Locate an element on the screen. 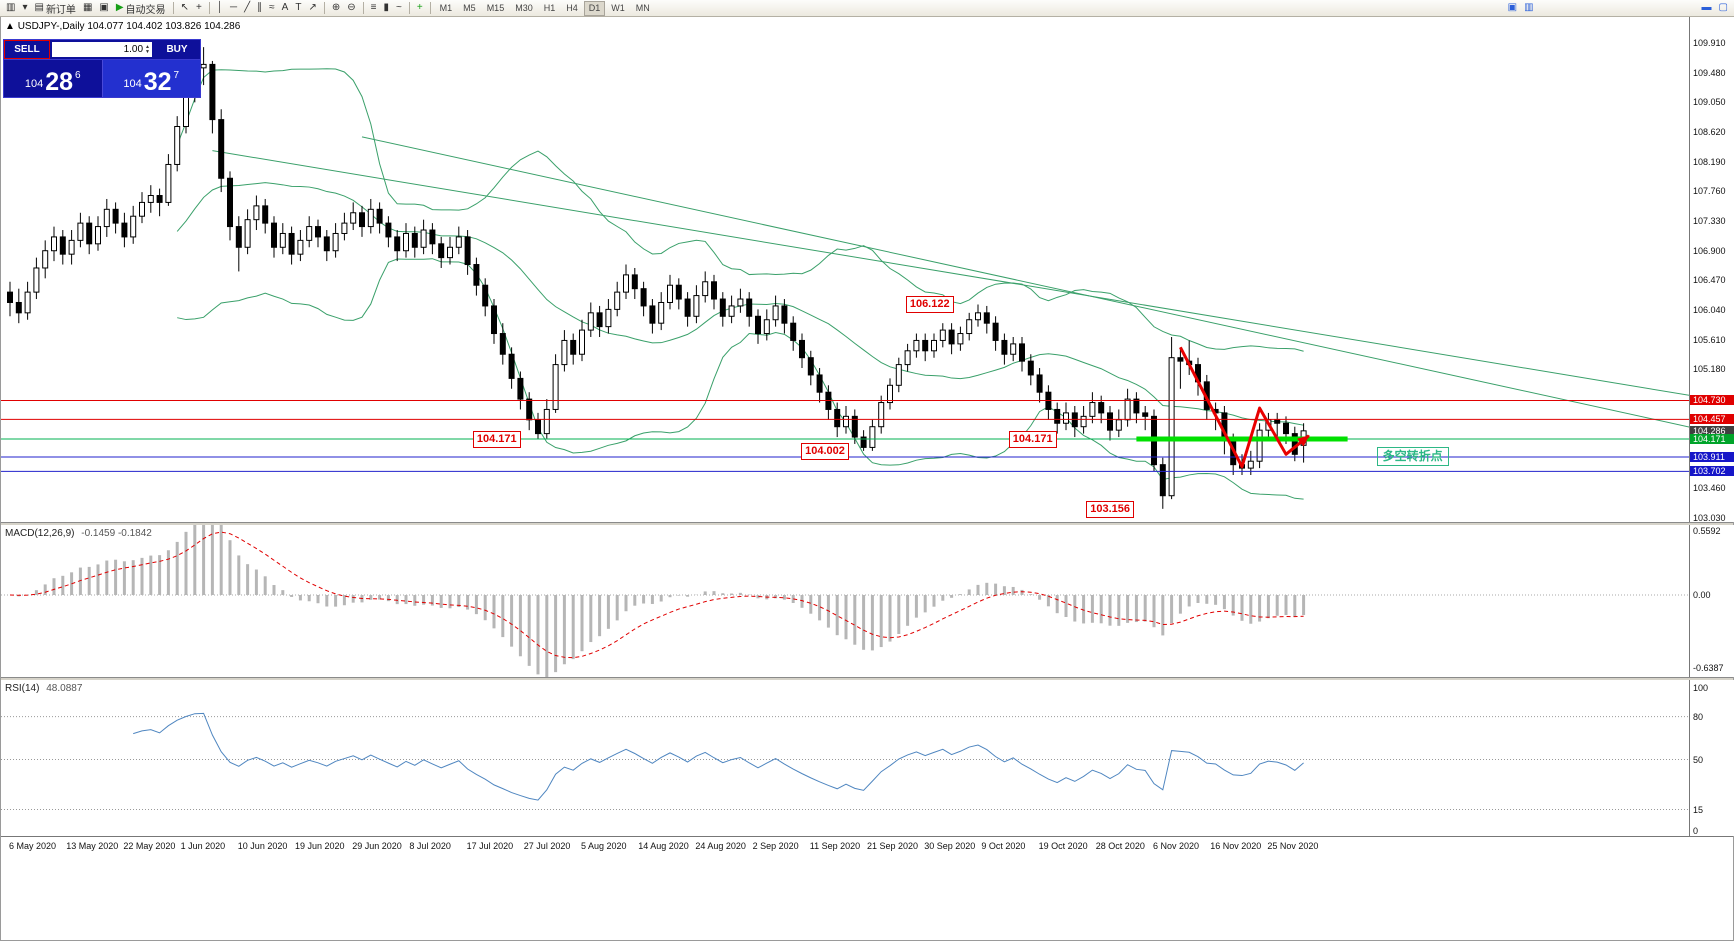  chart-window-icon: ▥ is located at coordinates (10, 8).